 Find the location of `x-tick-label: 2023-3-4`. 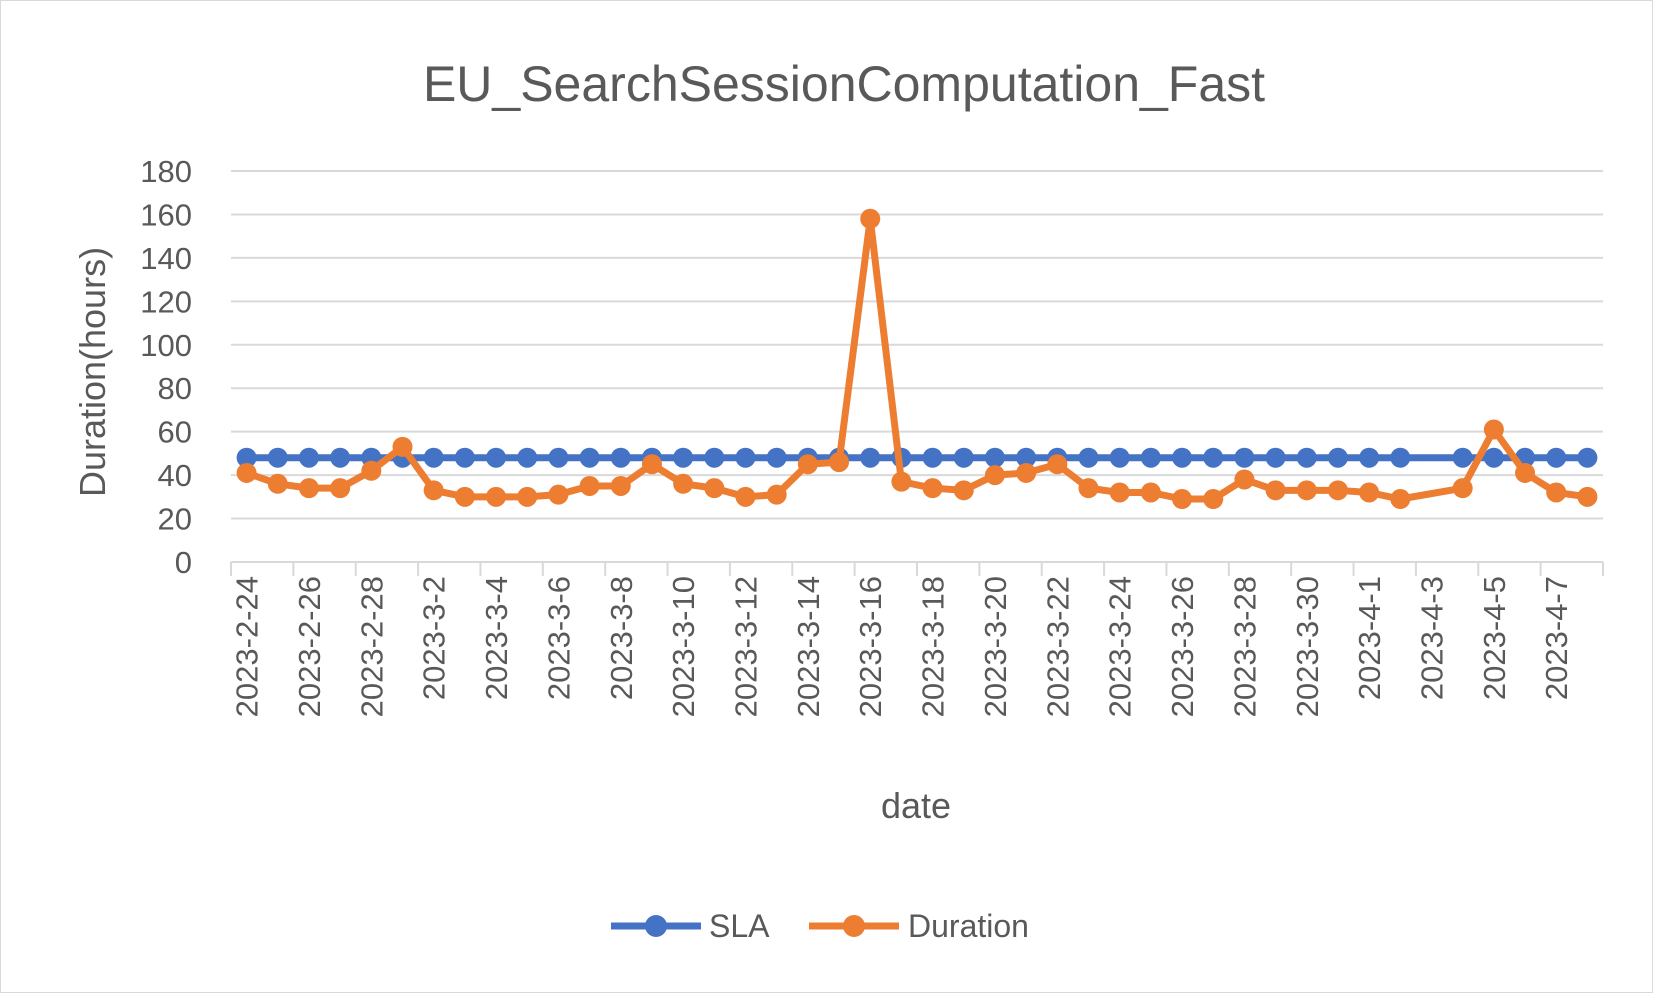

x-tick-label: 2023-3-4 is located at coordinates (496, 638).